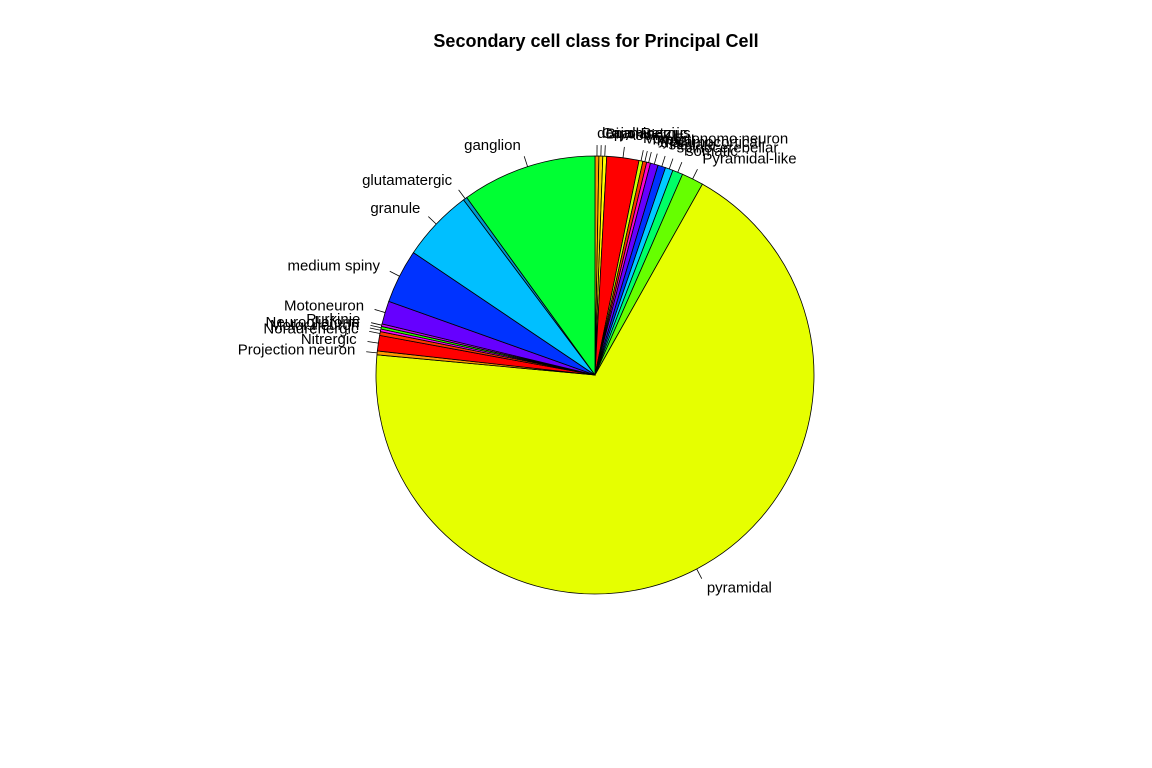 This screenshot has width=1152, height=768. I want to click on pie-label-thalamocortical: thalamocortical, so click(710, 142).